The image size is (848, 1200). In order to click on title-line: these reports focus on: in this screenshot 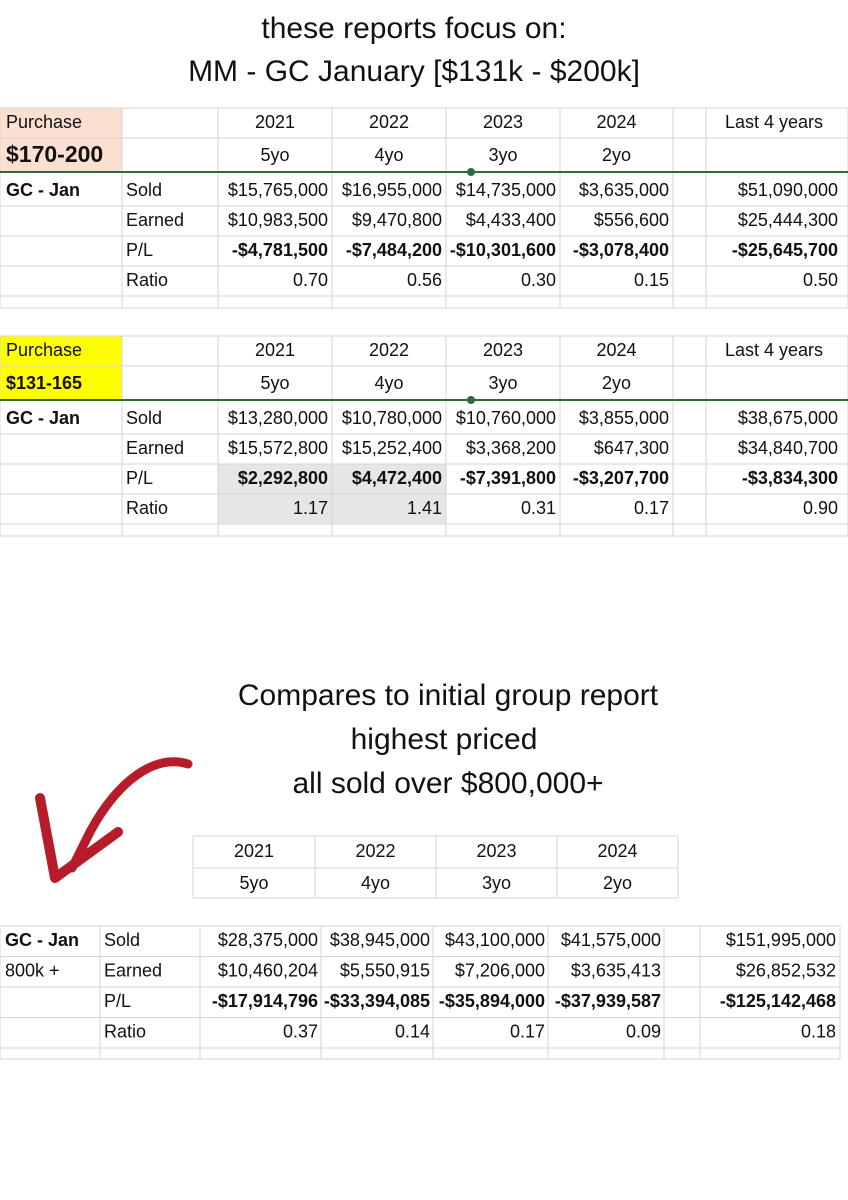, I will do `click(413, 28)`.